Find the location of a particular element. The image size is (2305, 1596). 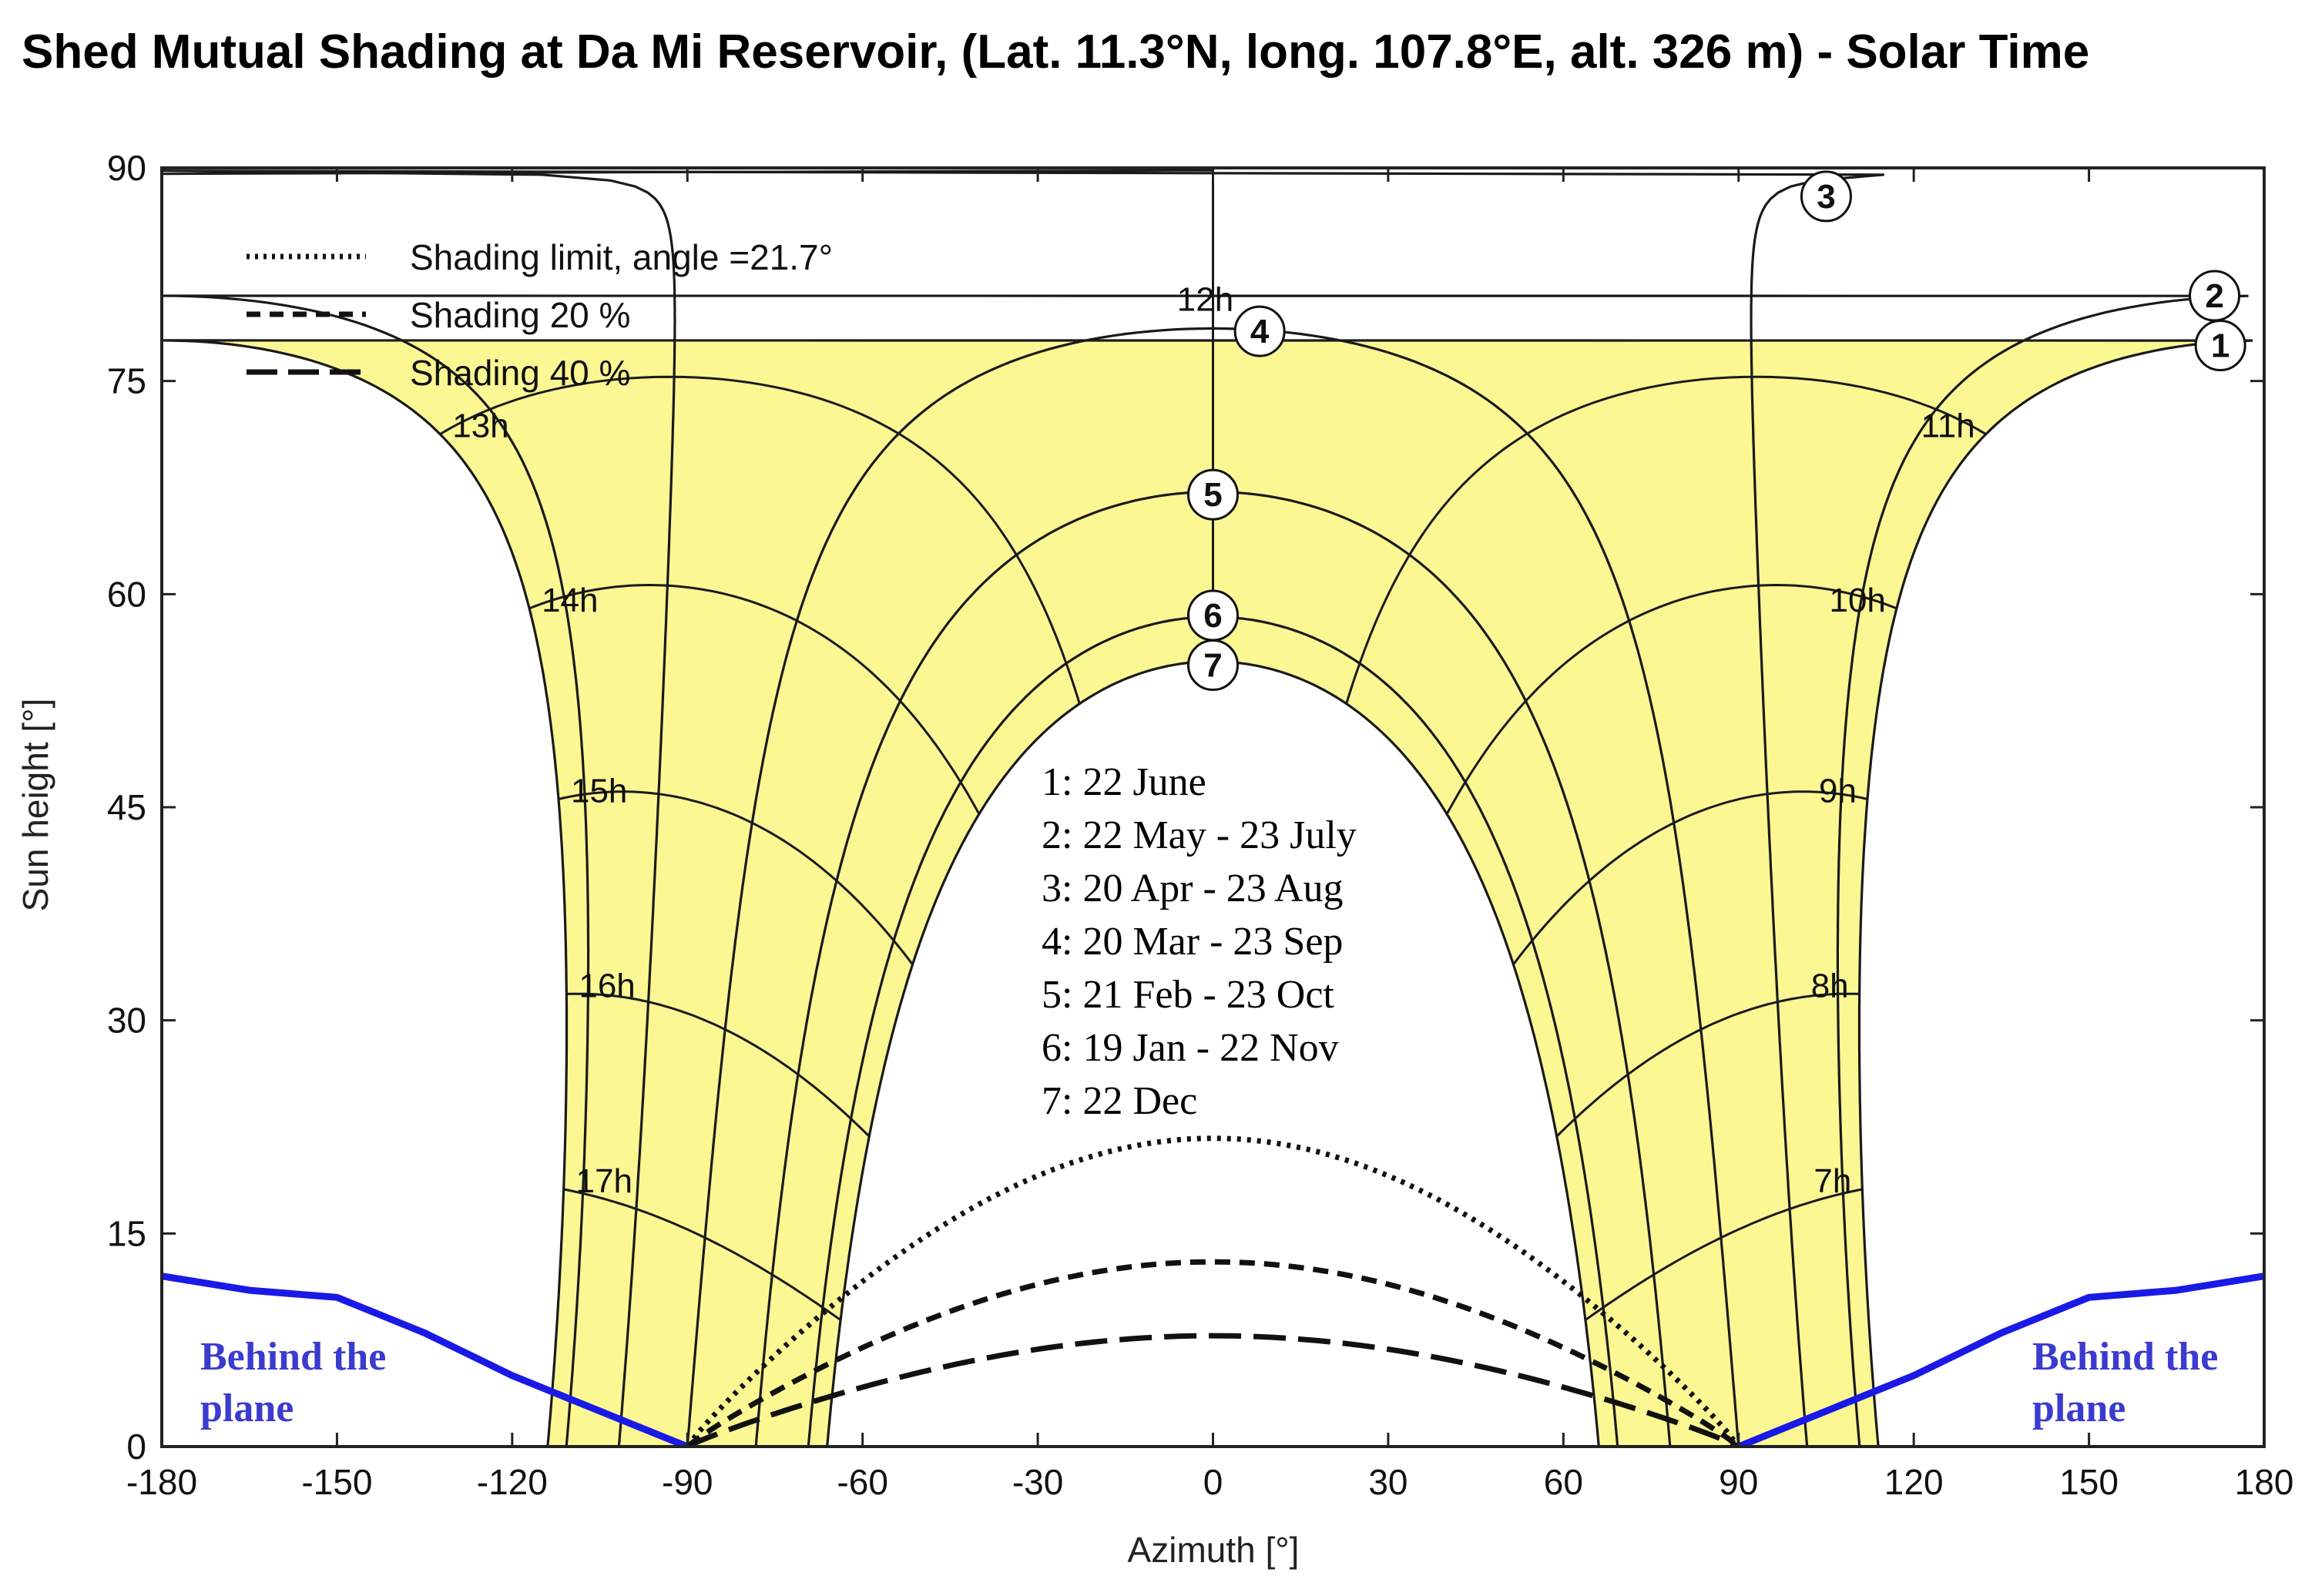

x-tick-label: -120 is located at coordinates (512, 1482).